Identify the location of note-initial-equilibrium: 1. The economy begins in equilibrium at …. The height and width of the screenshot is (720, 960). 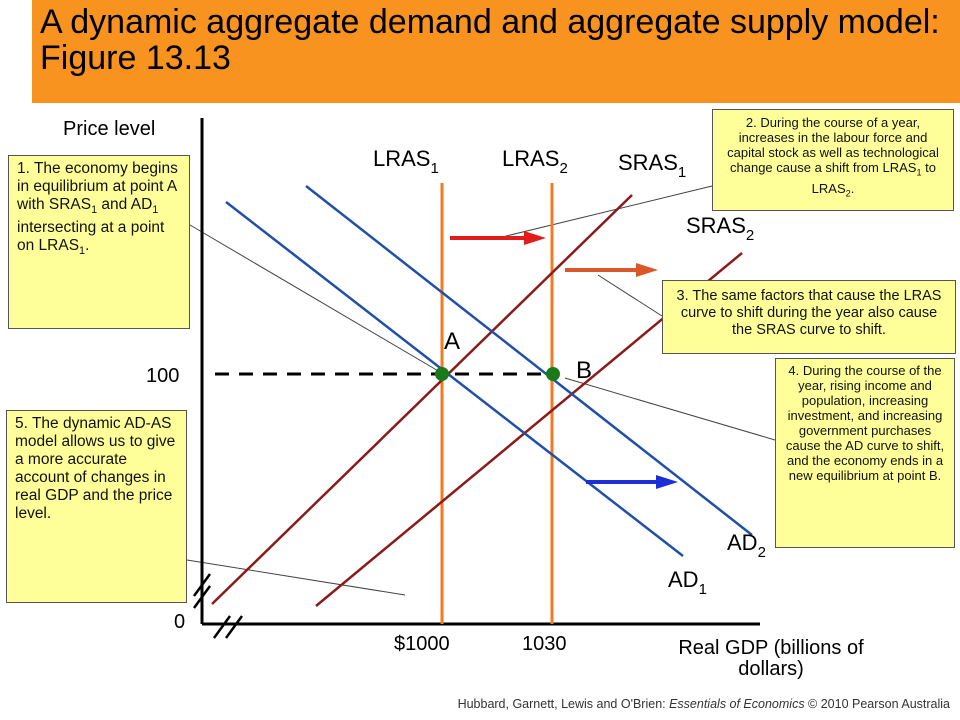
(99, 242).